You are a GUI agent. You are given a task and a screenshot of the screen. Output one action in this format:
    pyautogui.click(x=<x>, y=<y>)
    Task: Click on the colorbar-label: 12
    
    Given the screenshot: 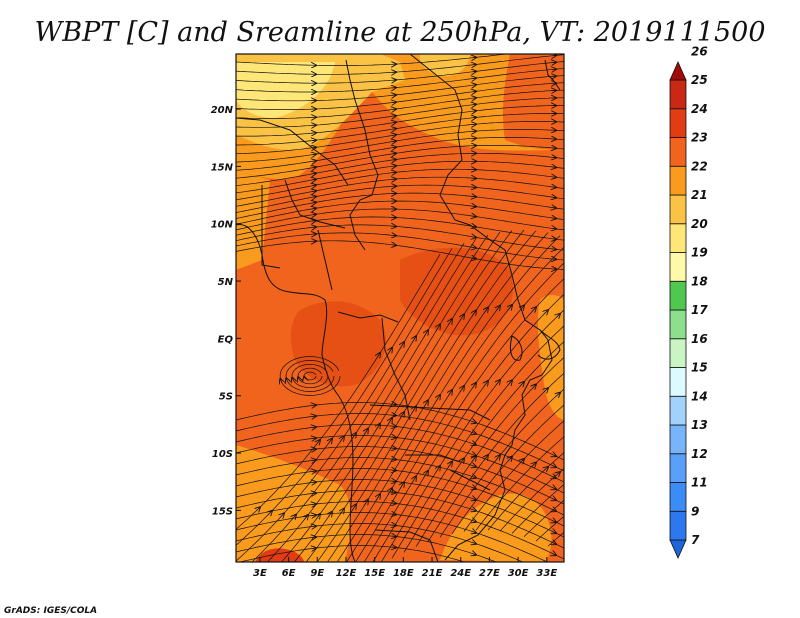 What is the action you would take?
    pyautogui.click(x=699, y=454)
    